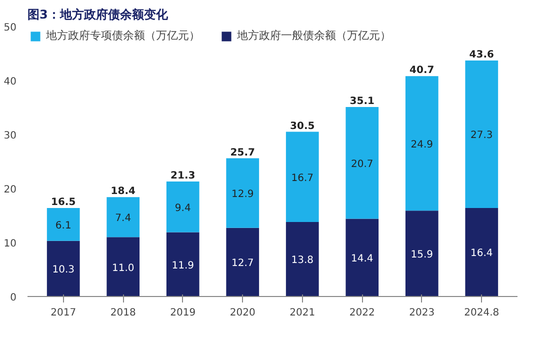 This screenshot has height=346, width=550. I want to click on x-tick-label: 2019, so click(183, 313).